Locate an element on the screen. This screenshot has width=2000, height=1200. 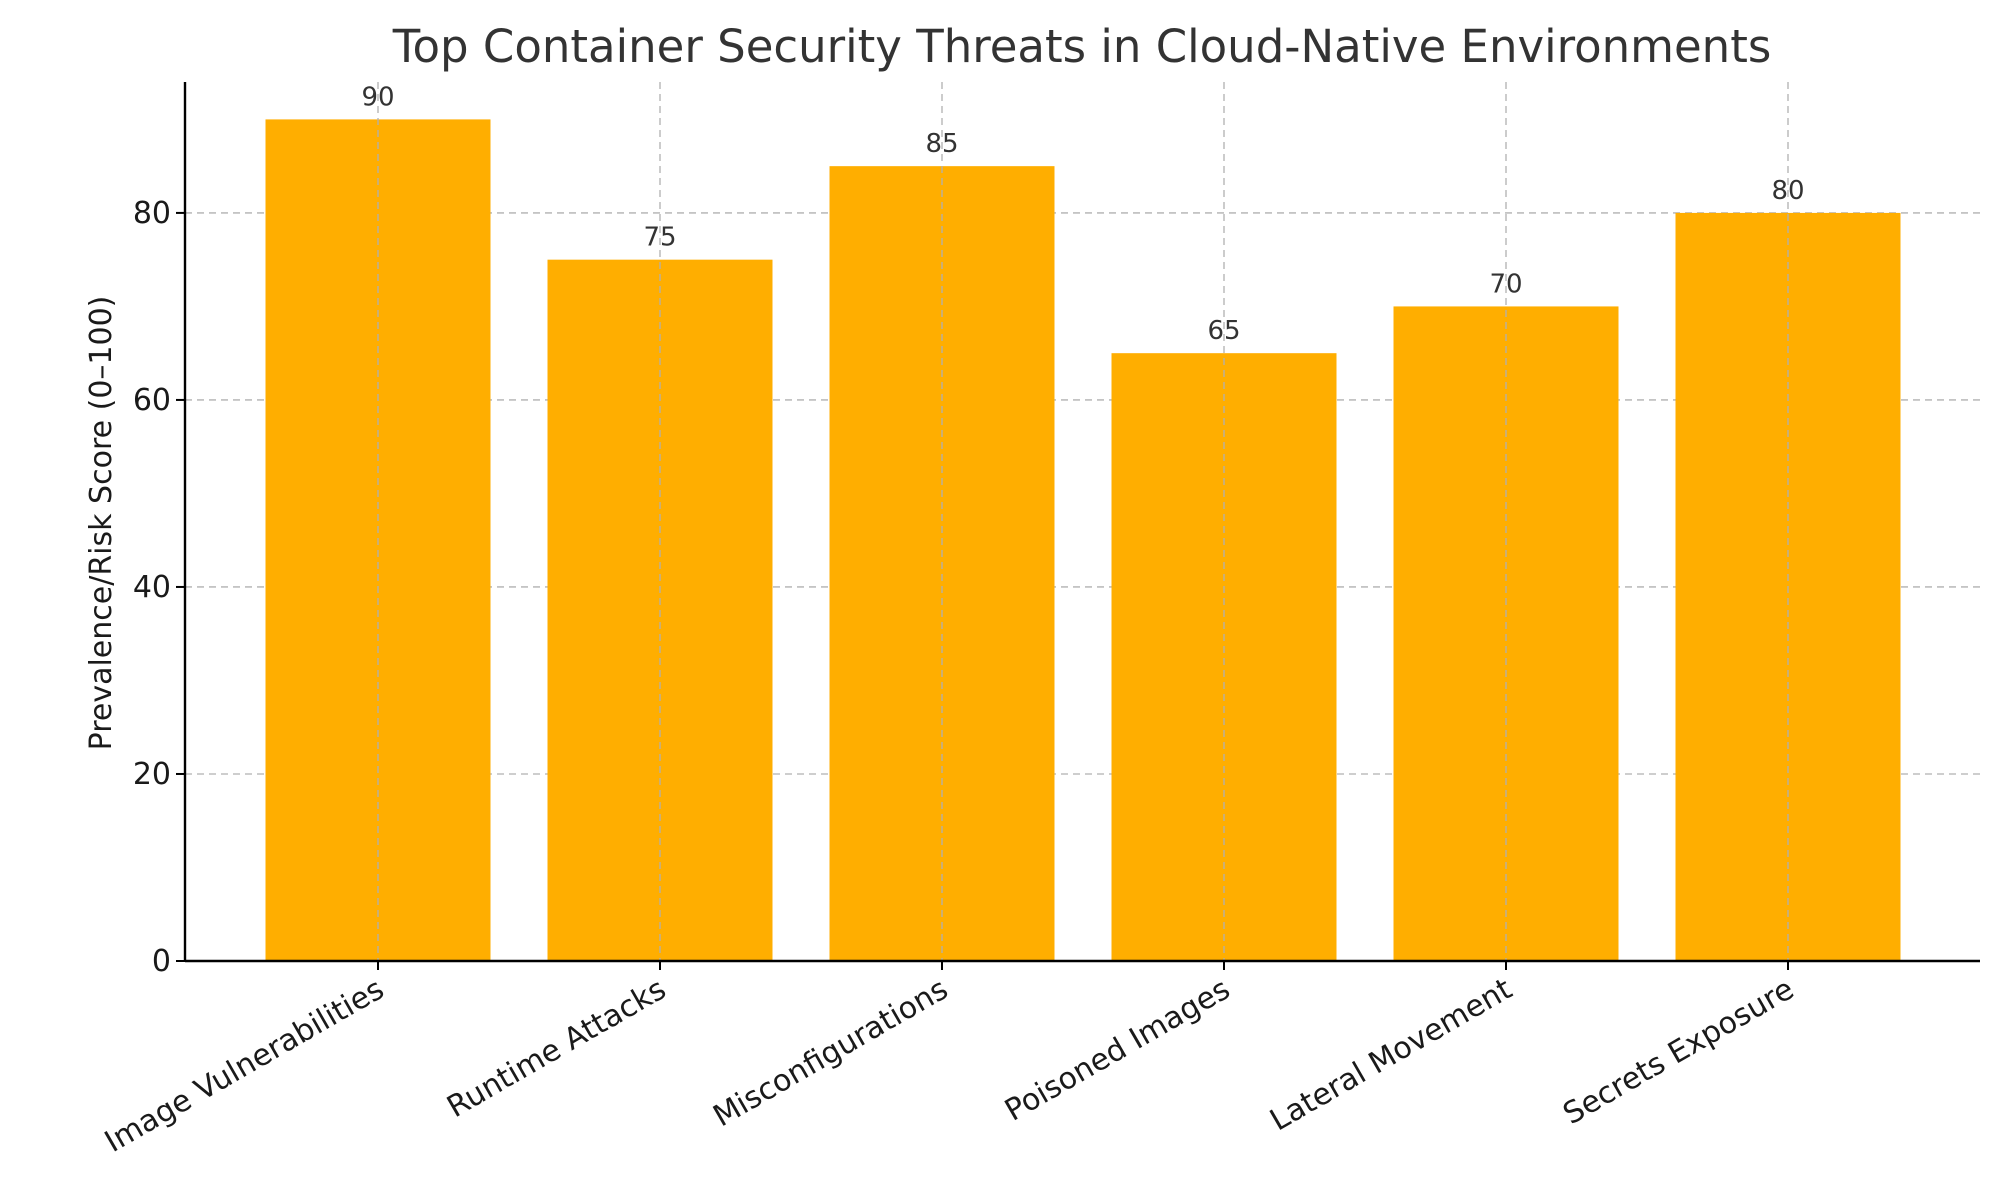
y-tick-label: 40 is located at coordinates (152, 587).